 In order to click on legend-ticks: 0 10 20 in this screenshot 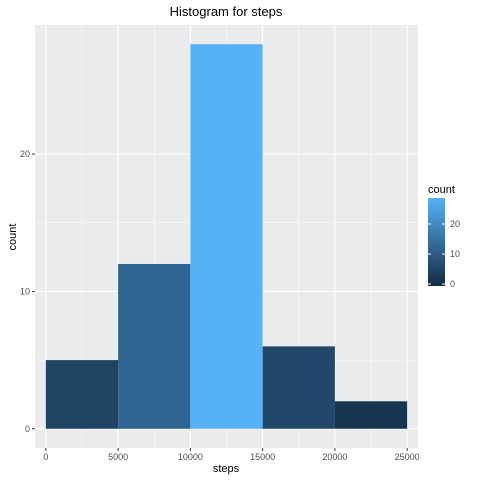, I will do `click(444, 254)`.